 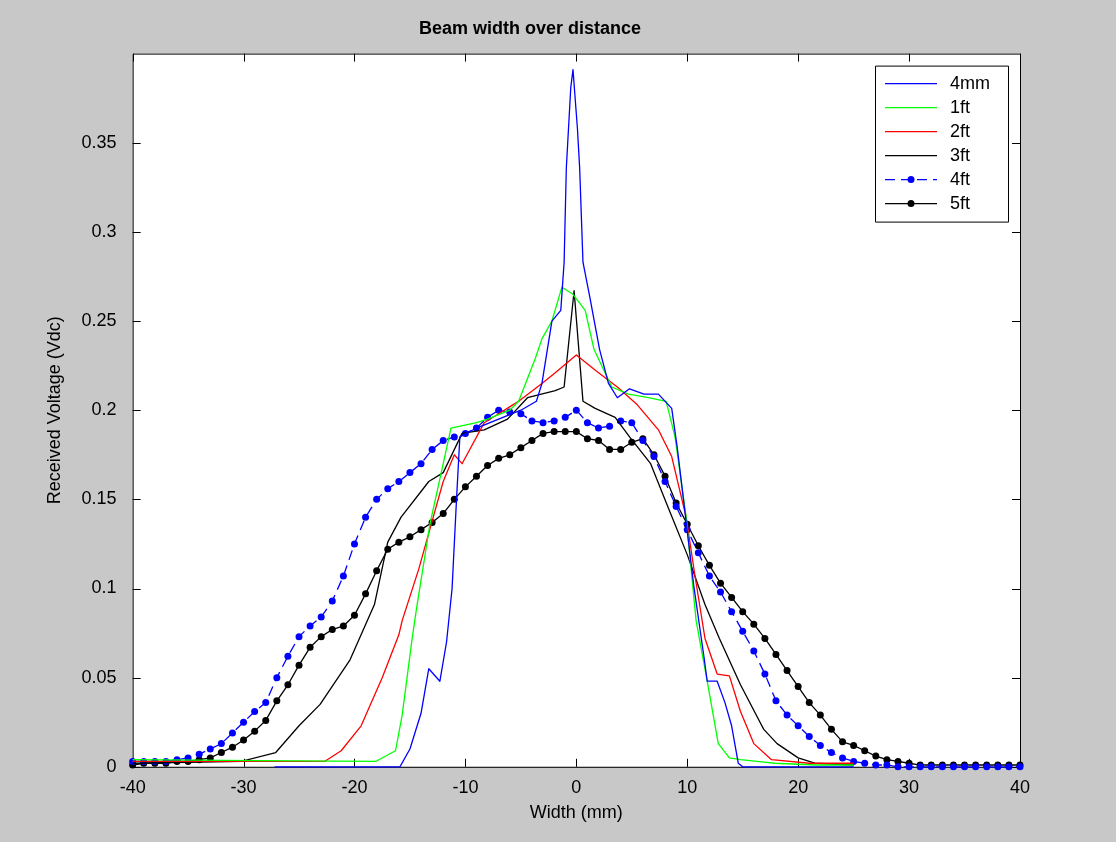 What do you see at coordinates (99, 498) in the screenshot?
I see `y-tick-label: 0.15` at bounding box center [99, 498].